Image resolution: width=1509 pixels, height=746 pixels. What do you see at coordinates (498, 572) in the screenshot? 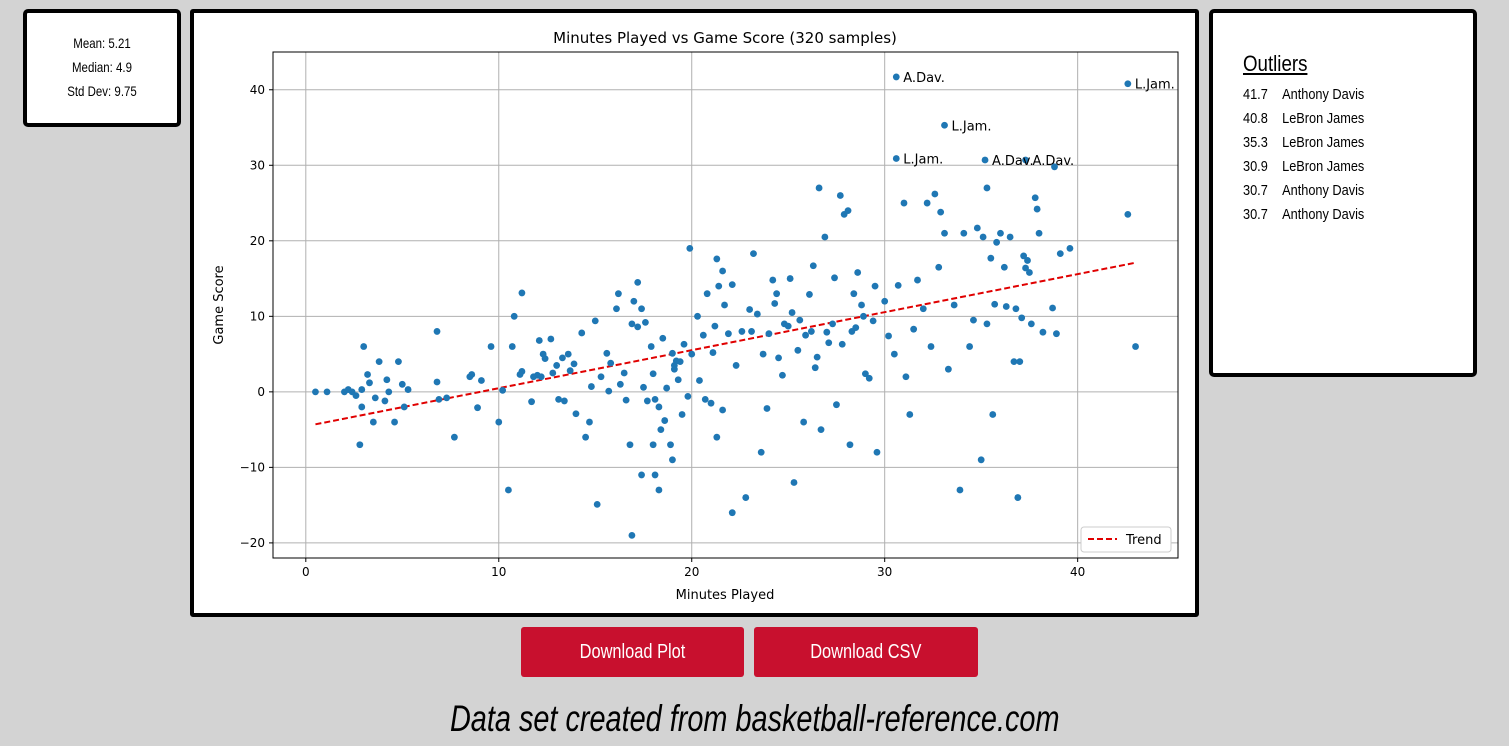
I see `x-tick-label: 10` at bounding box center [498, 572].